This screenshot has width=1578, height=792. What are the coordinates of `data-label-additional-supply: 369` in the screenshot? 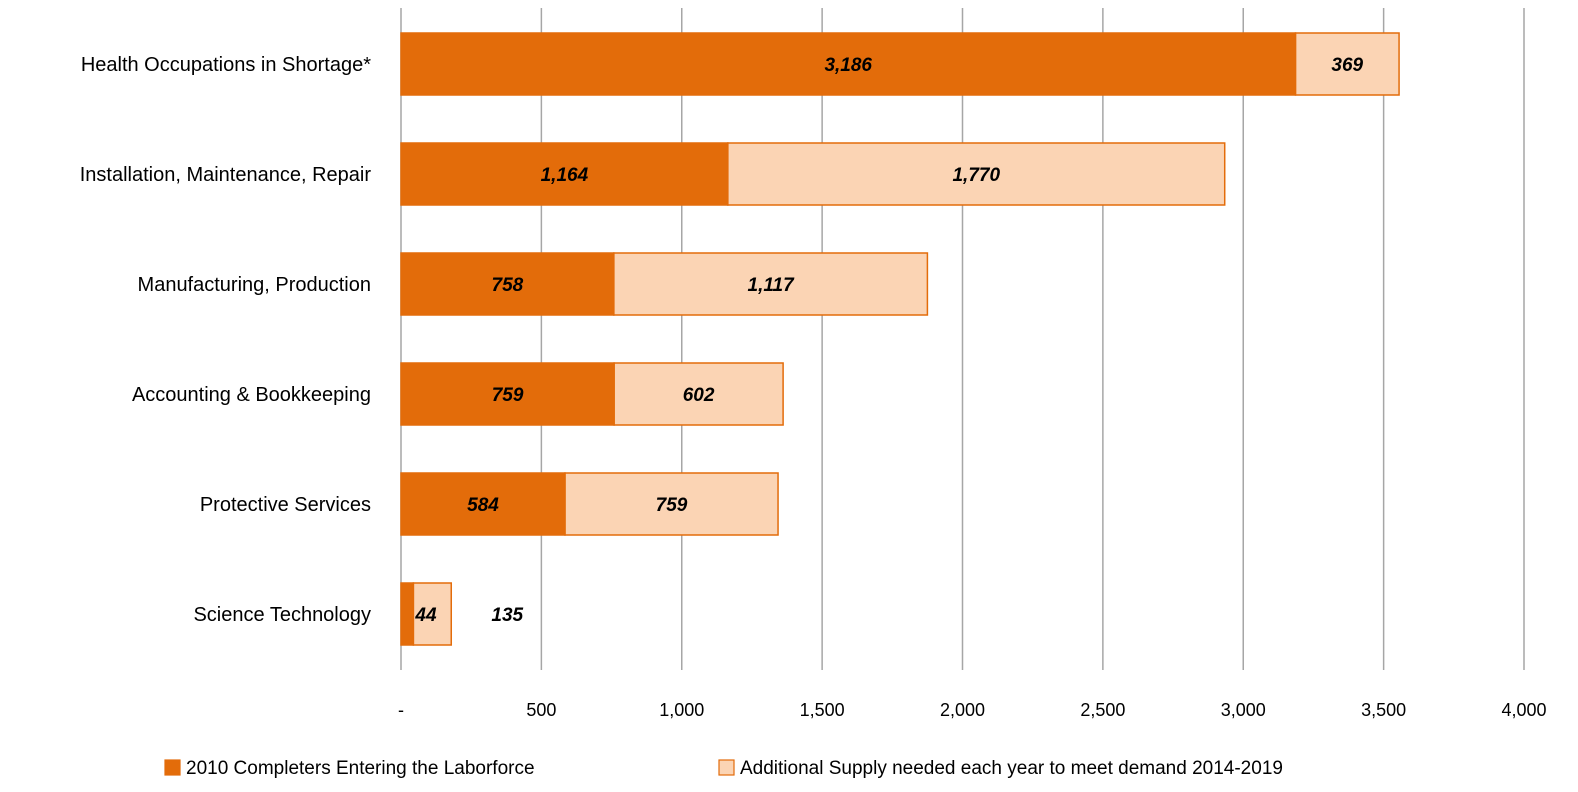 It's located at (1347, 65).